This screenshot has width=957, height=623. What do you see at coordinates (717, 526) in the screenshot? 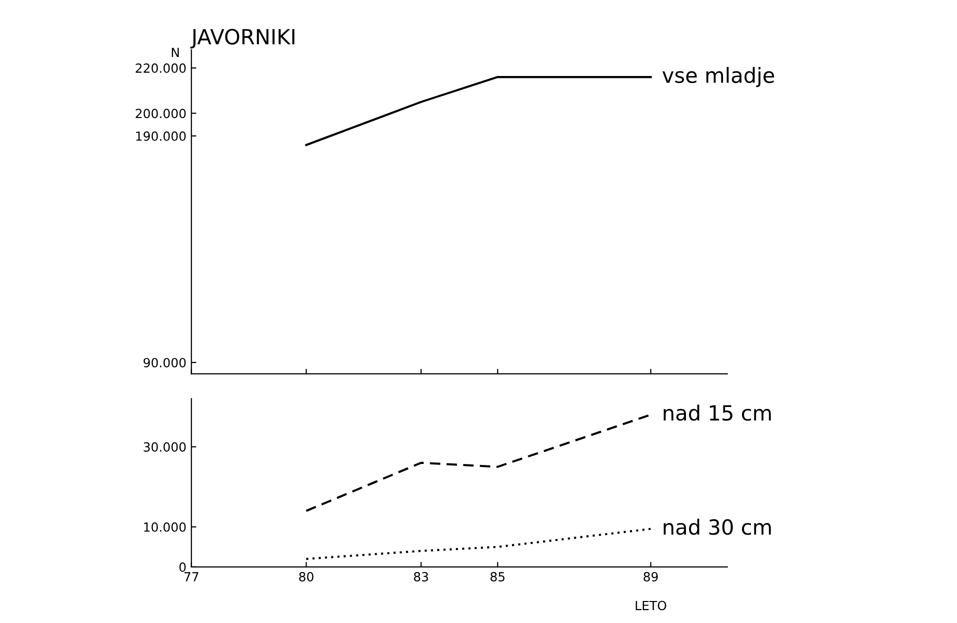
I see `series-label: nad 30 cm` at bounding box center [717, 526].